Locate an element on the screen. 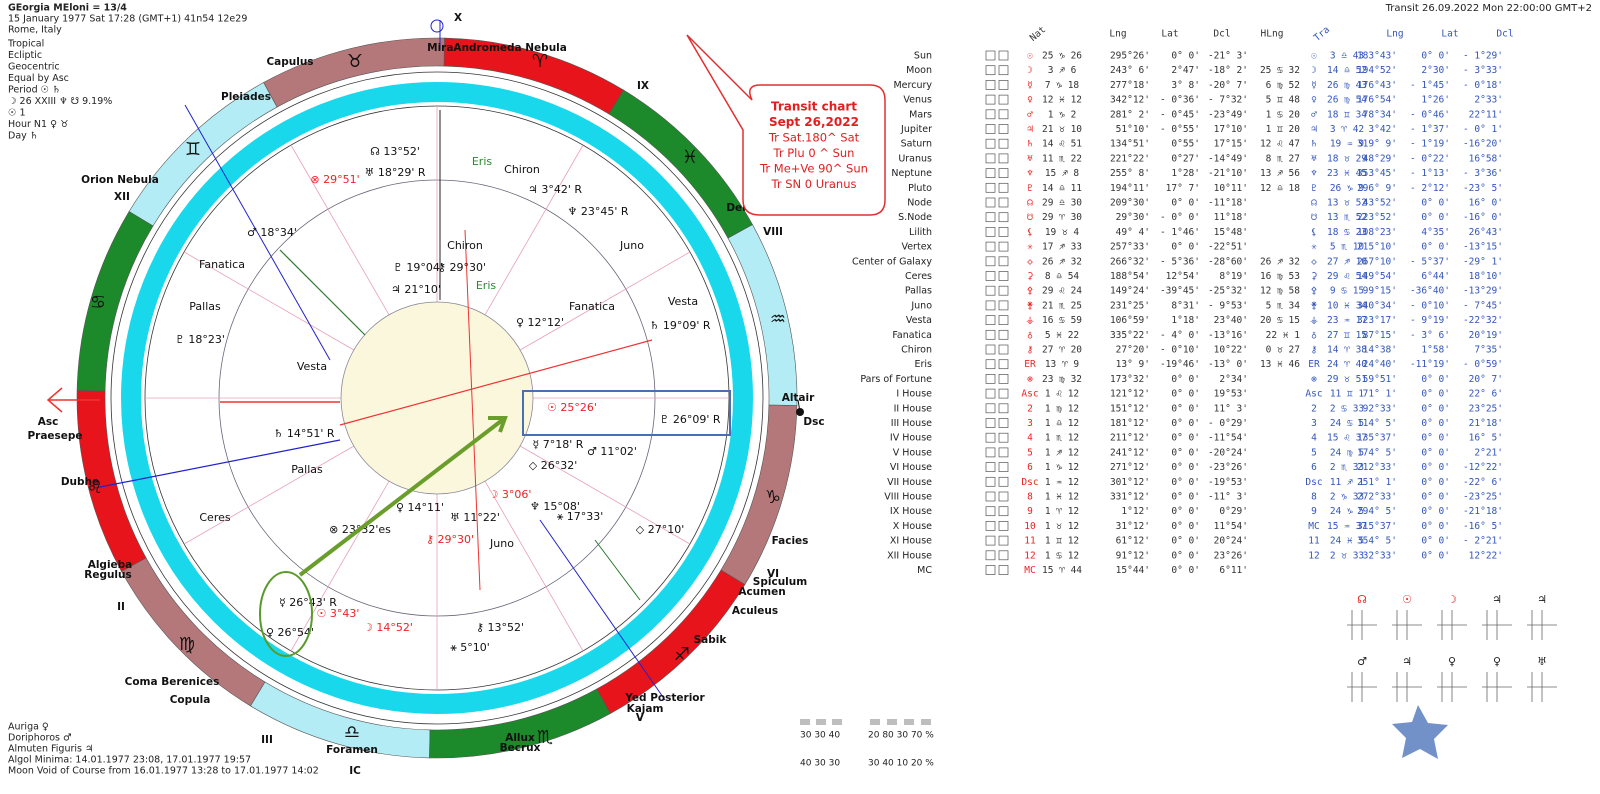 Image resolution: width=1600 pixels, height=794 pixels. table-cell: 5 ♓ 22 is located at coordinates (1062, 335).